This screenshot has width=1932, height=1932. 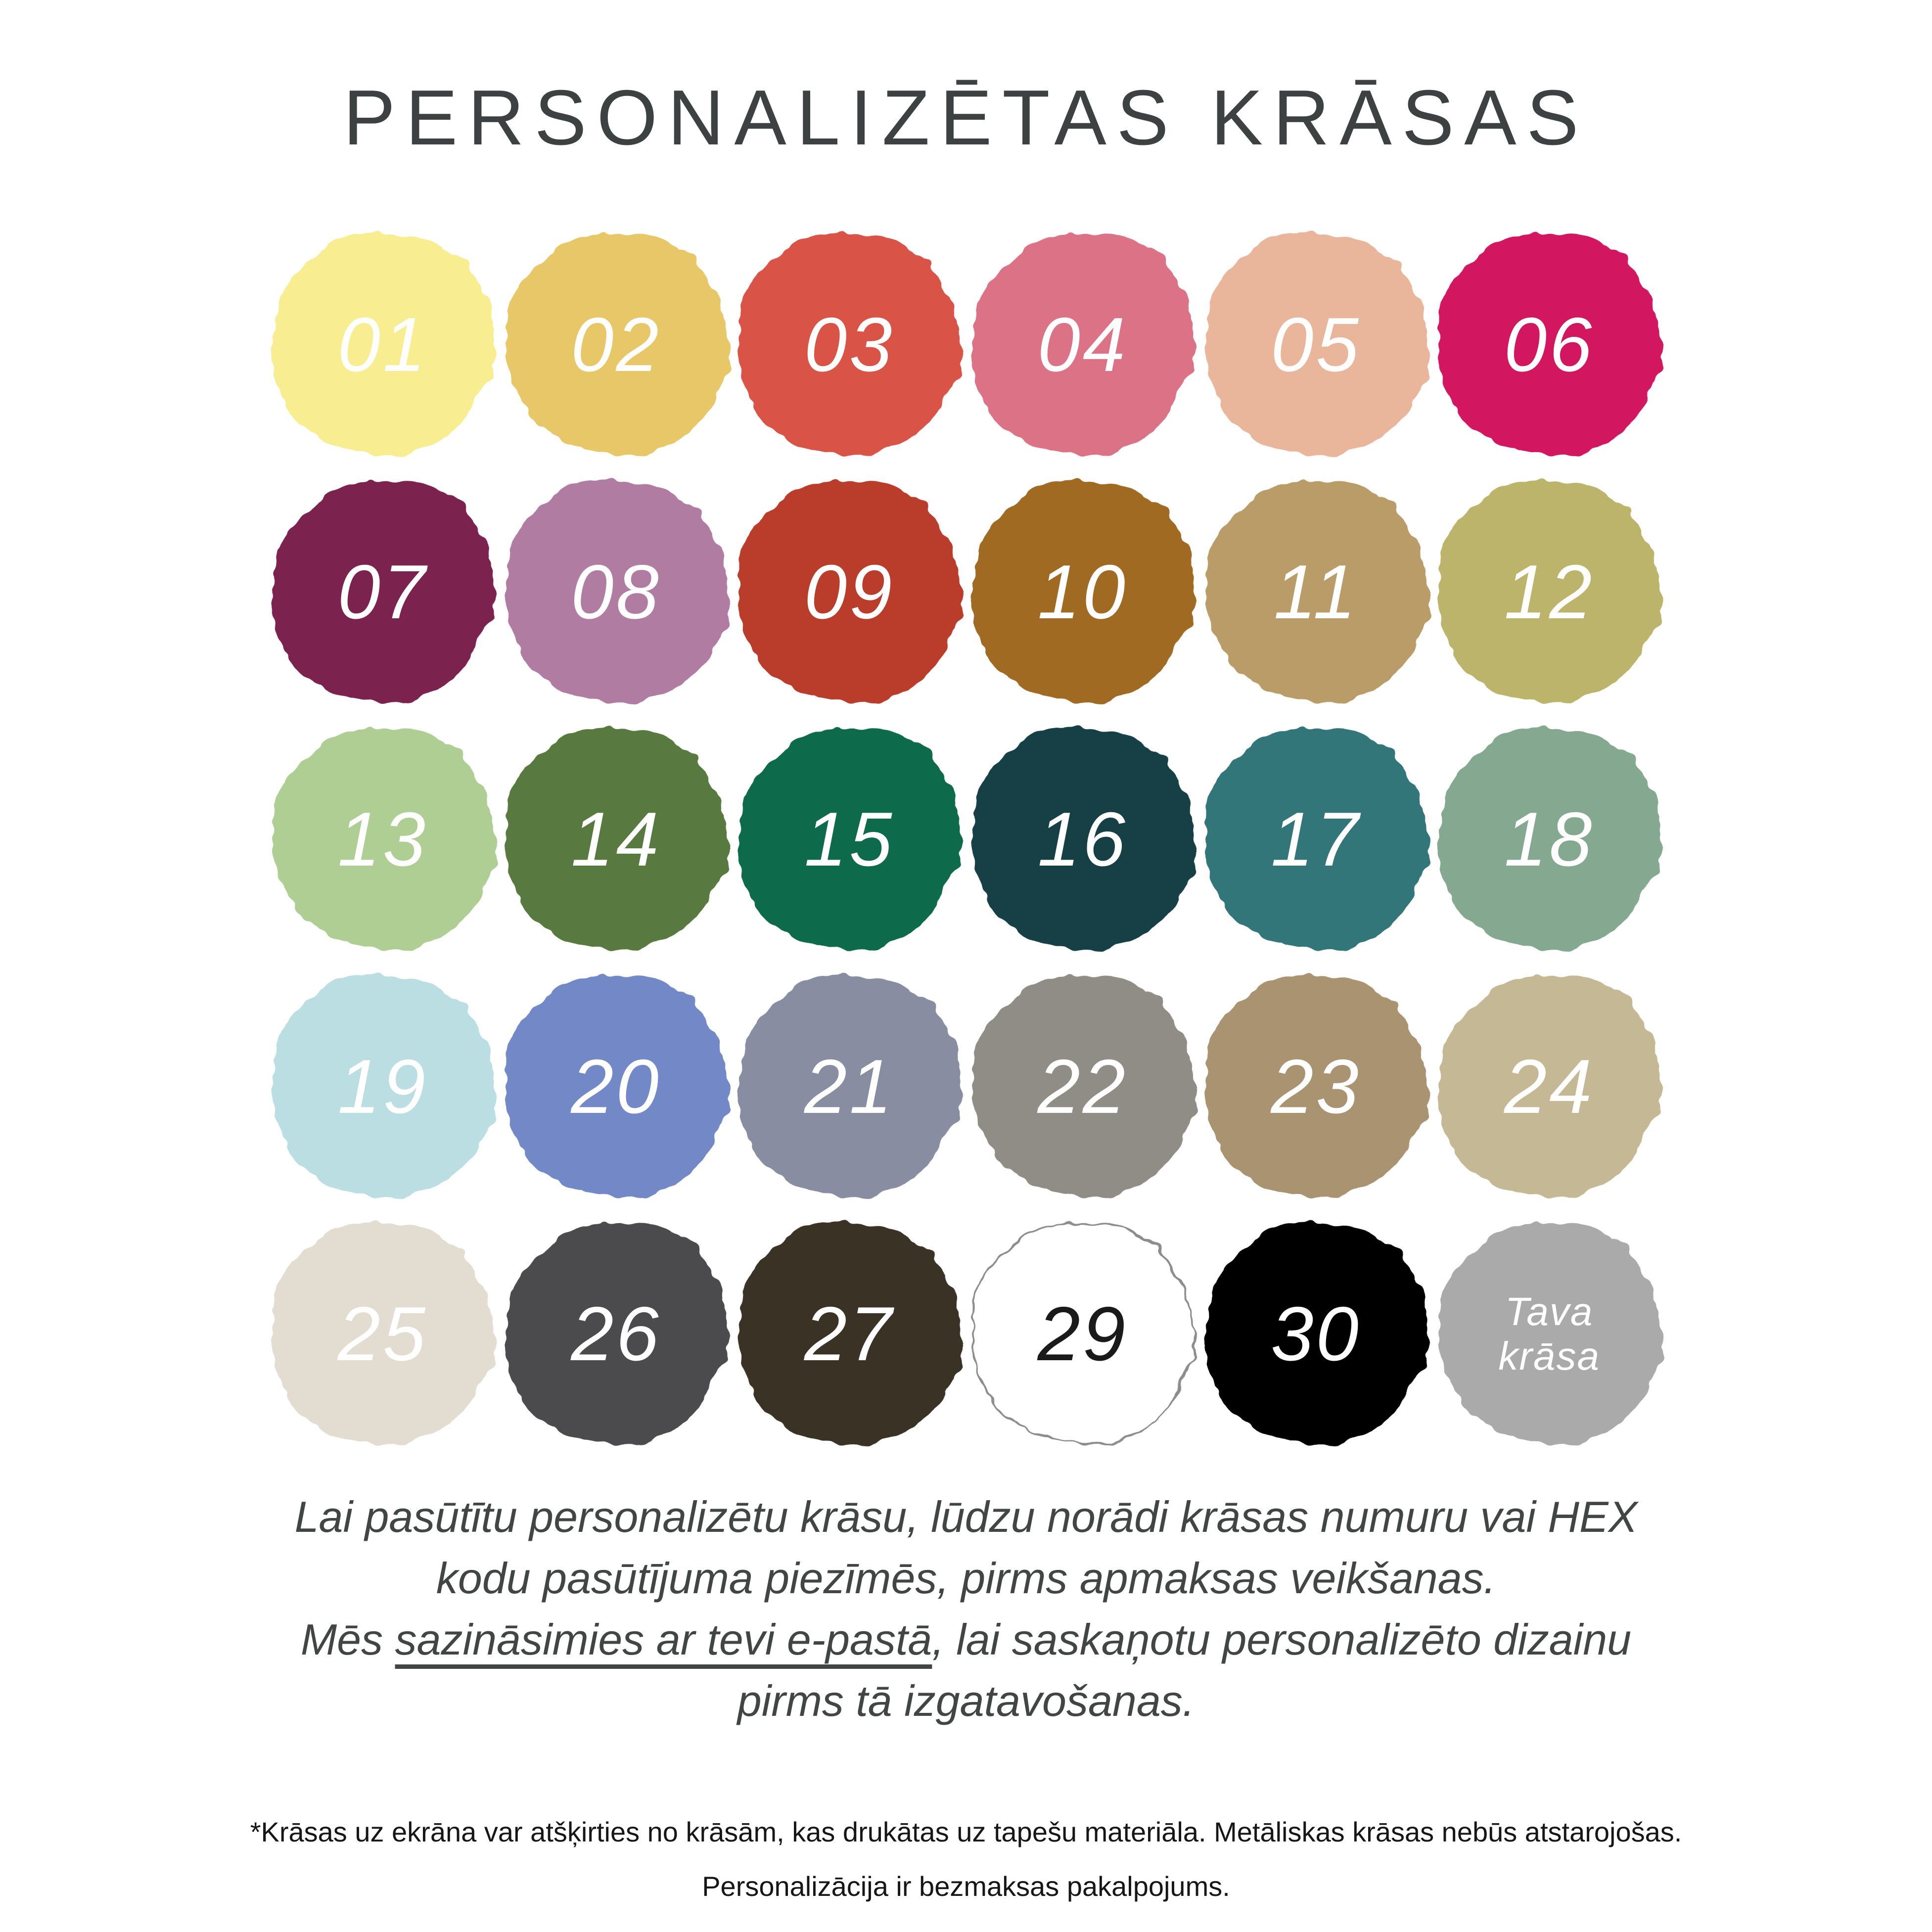 I want to click on swatch-06: 06, so click(x=1549, y=344).